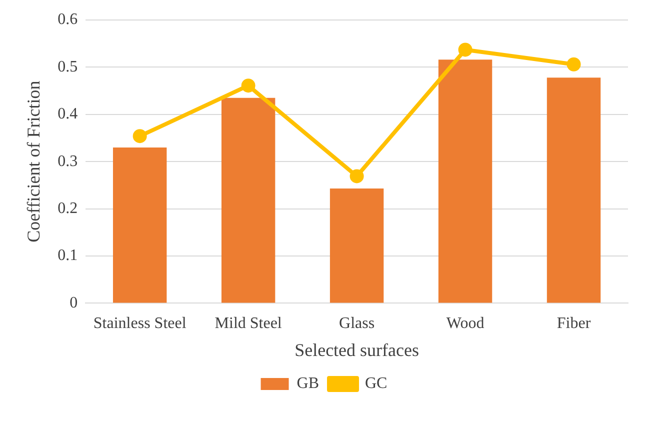 The width and height of the screenshot is (648, 422). What do you see at coordinates (68, 255) in the screenshot?
I see `y-tick-label: 0.1` at bounding box center [68, 255].